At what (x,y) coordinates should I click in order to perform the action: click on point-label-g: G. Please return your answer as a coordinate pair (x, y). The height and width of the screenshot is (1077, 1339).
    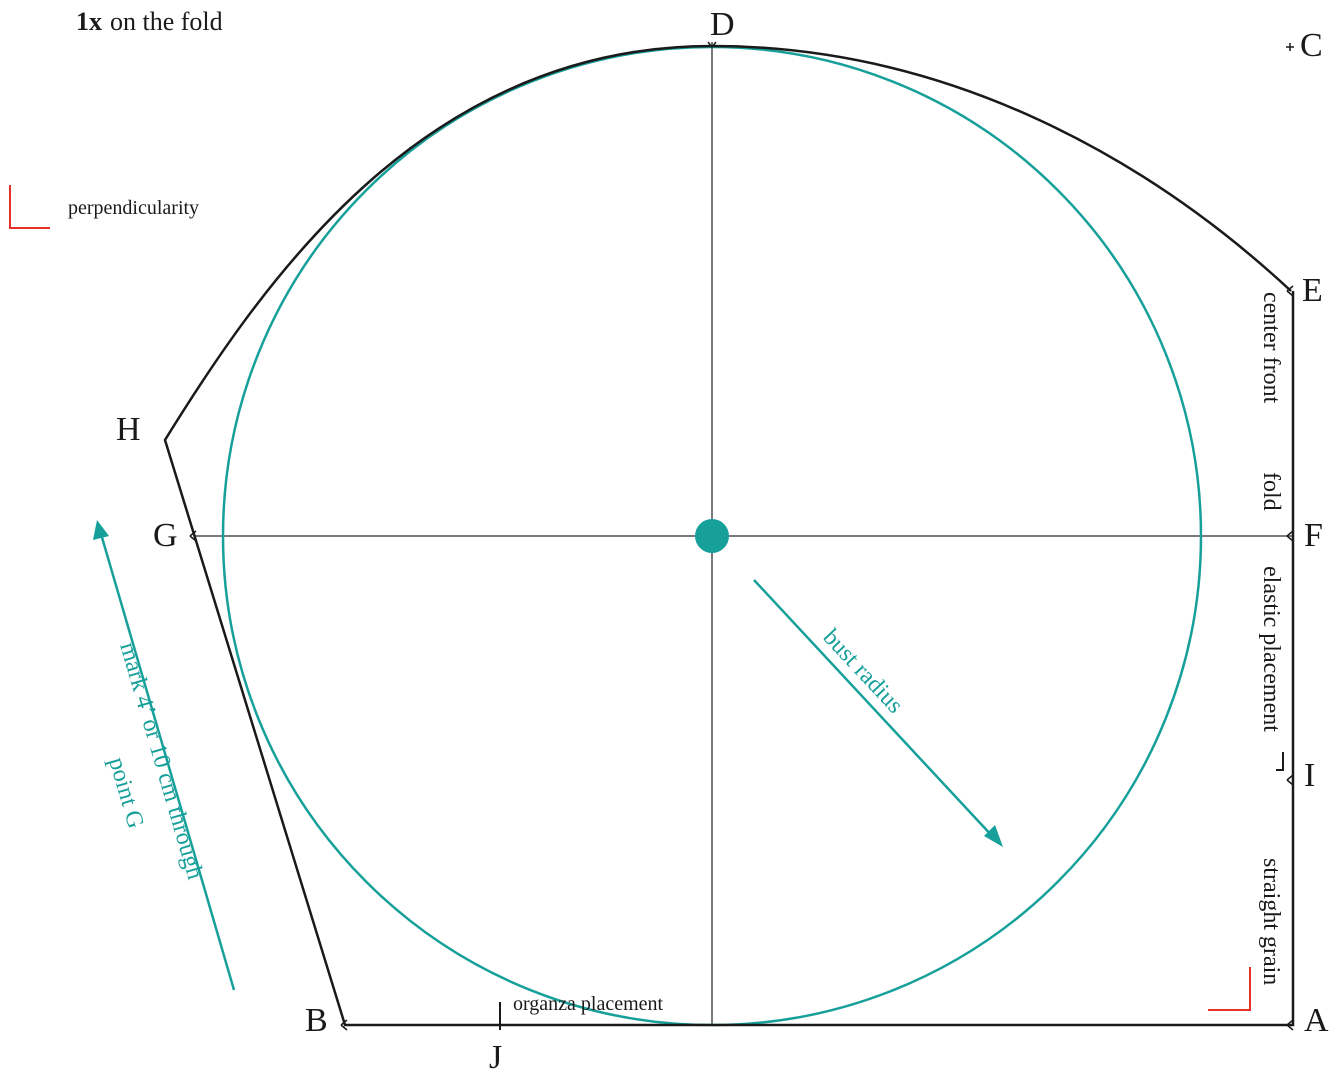
    Looking at the image, I should click on (165, 535).